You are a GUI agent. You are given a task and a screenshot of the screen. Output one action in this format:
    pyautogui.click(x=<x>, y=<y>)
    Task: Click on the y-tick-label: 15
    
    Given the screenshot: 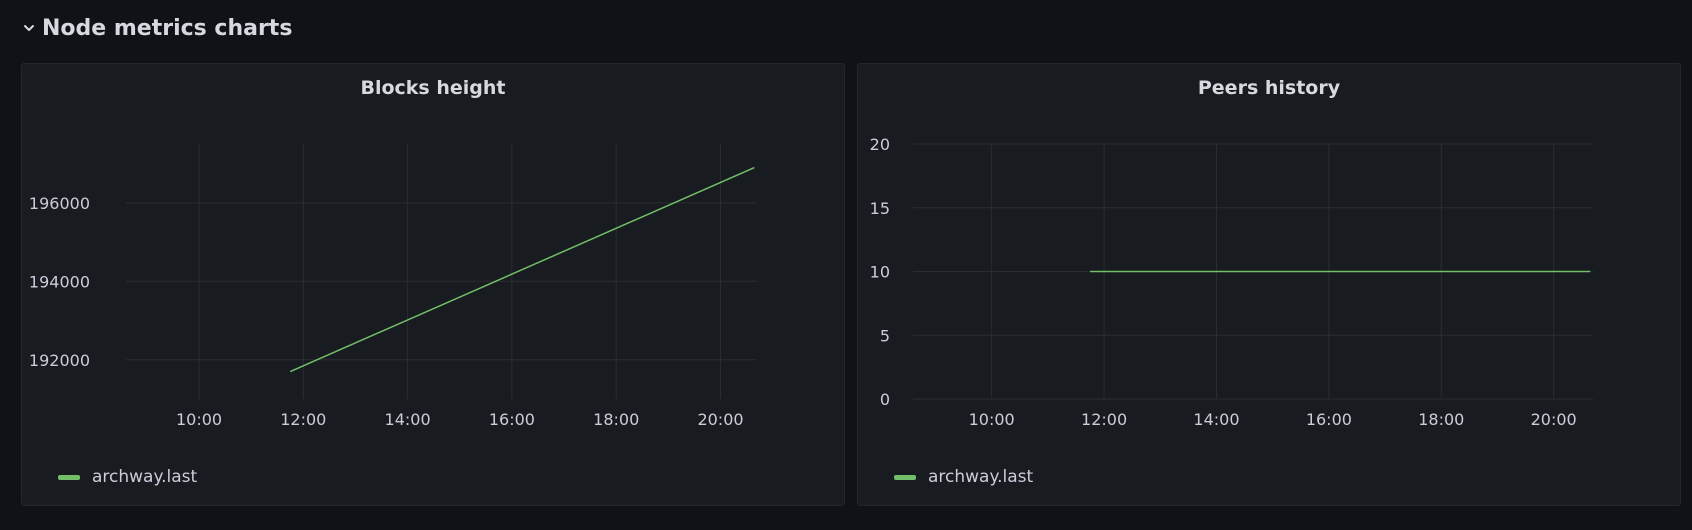 What is the action you would take?
    pyautogui.click(x=880, y=208)
    